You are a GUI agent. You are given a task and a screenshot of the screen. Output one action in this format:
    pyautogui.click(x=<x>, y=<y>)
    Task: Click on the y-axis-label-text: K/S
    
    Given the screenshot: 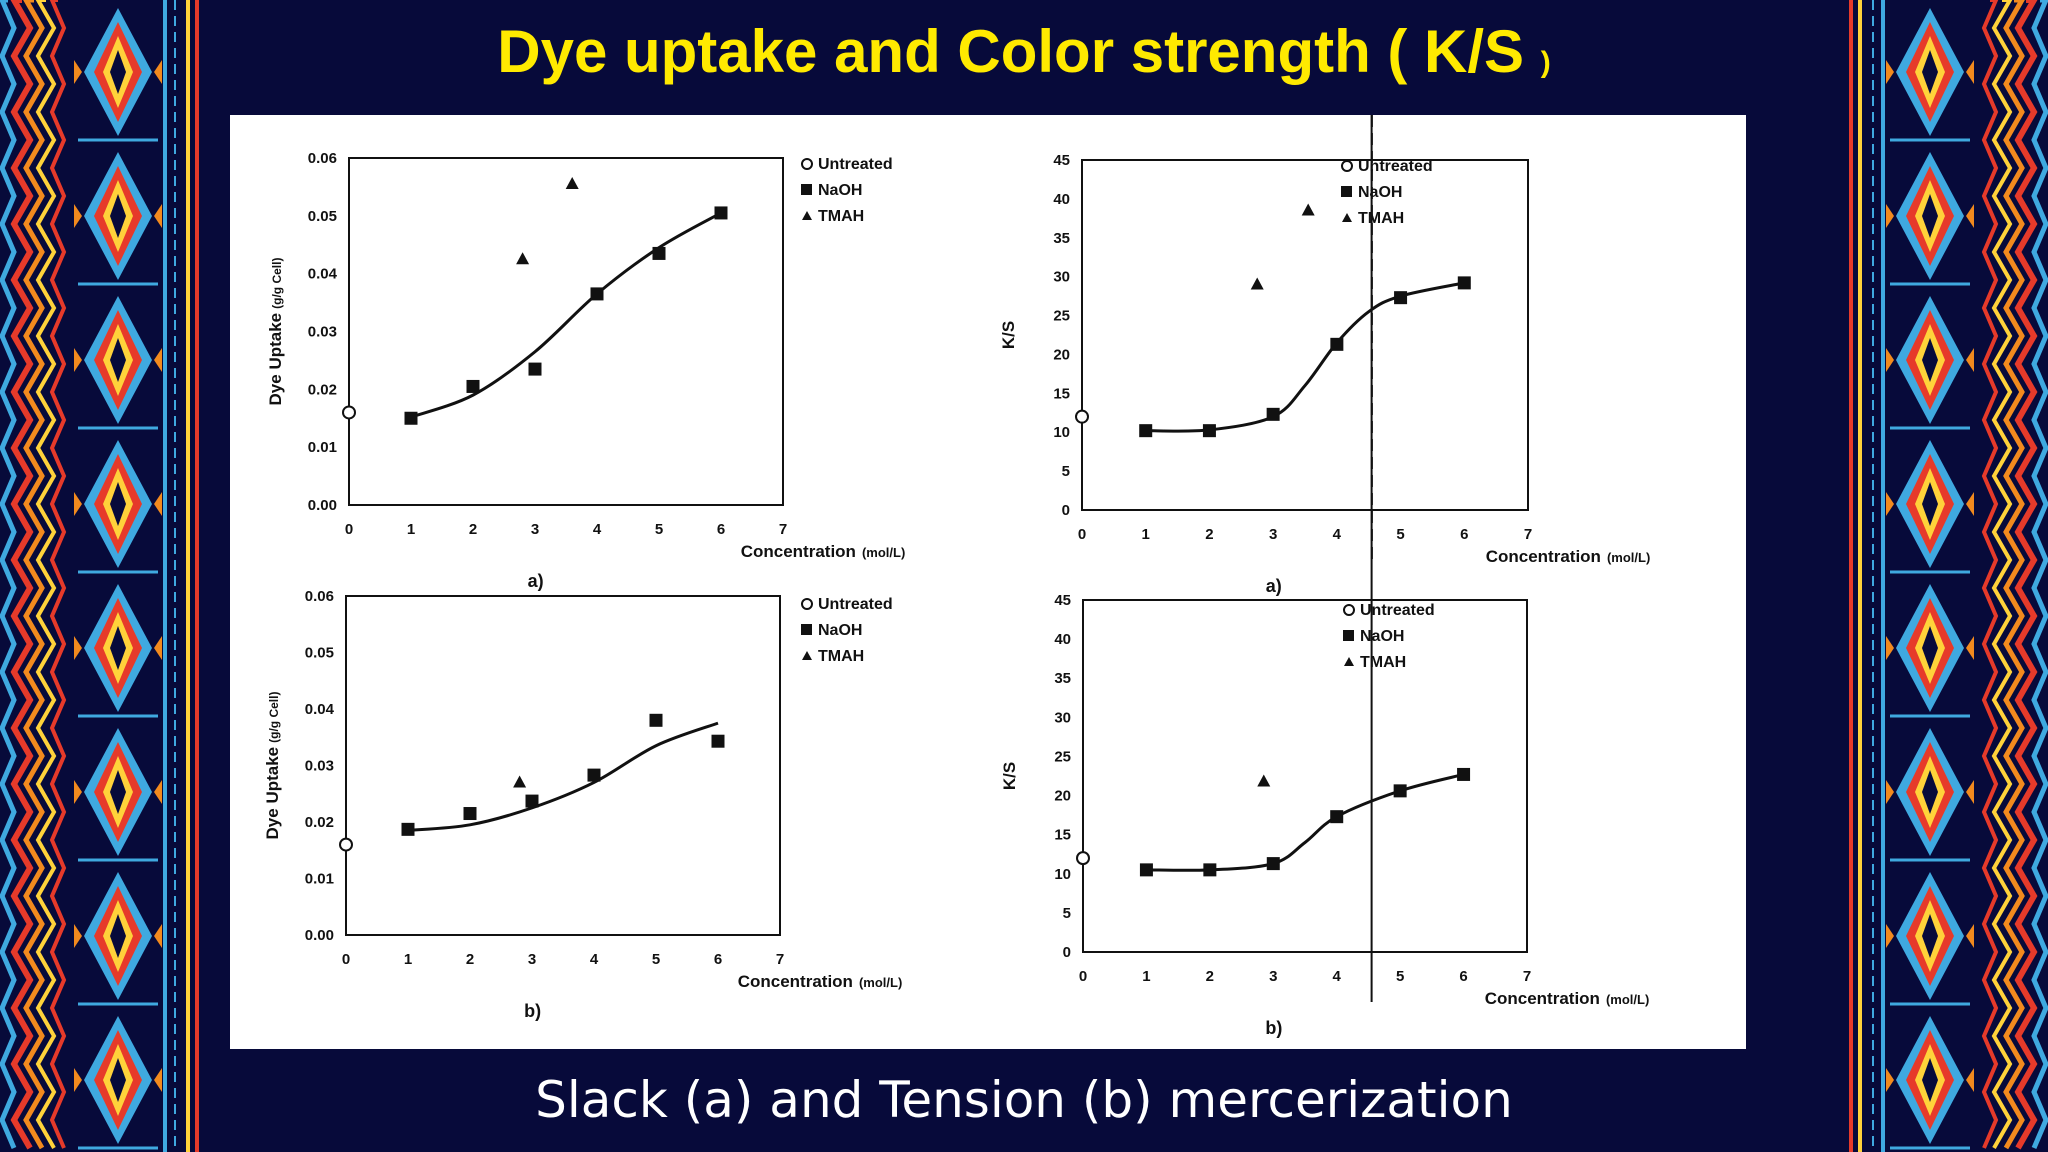 What is the action you would take?
    pyautogui.click(x=1008, y=335)
    